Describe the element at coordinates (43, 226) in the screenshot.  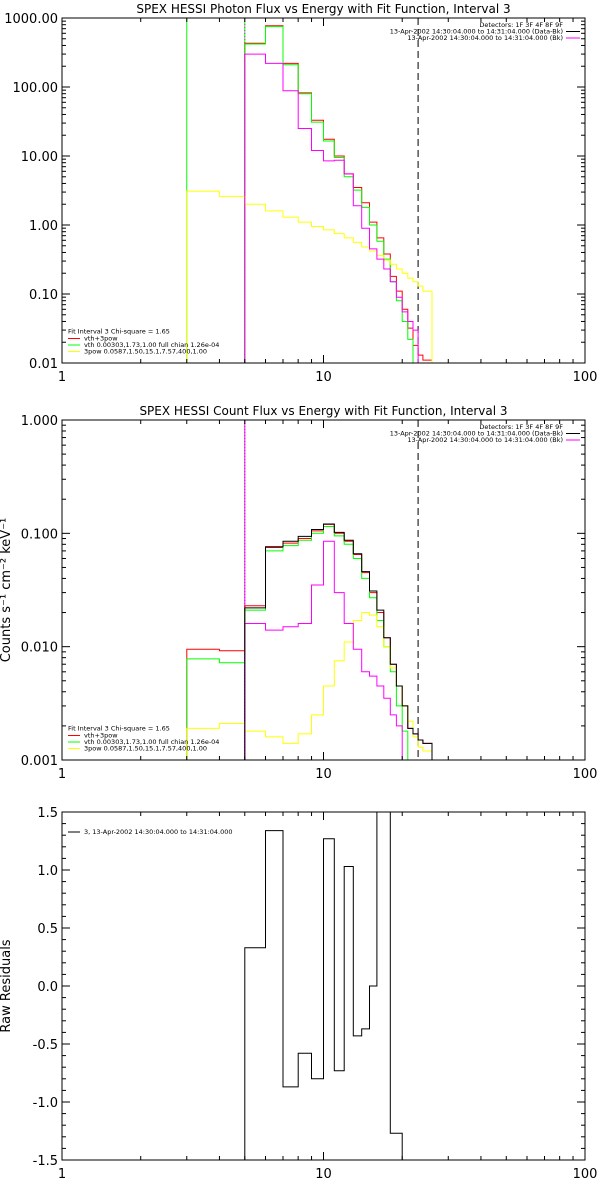
I see `y-tick-label: 1.00` at that location.